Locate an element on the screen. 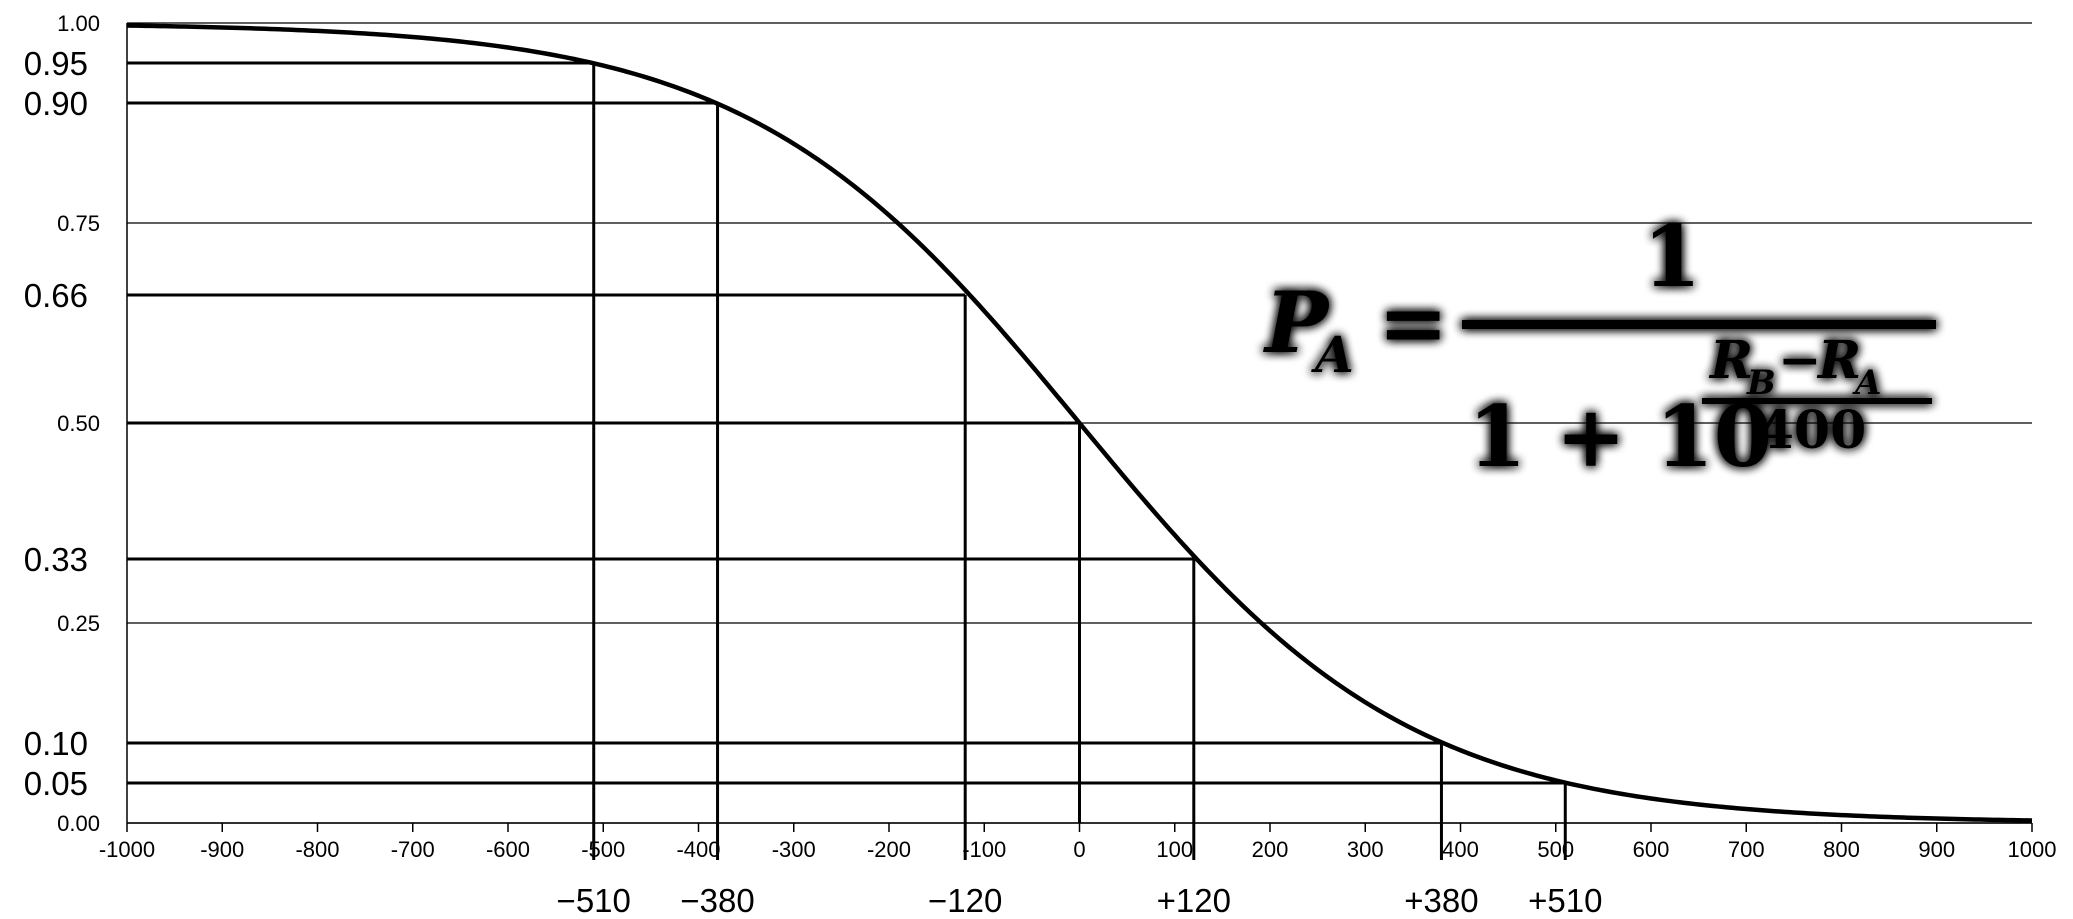 This screenshot has height=919, width=2073. x-tick-label: -400 is located at coordinates (698, 849).